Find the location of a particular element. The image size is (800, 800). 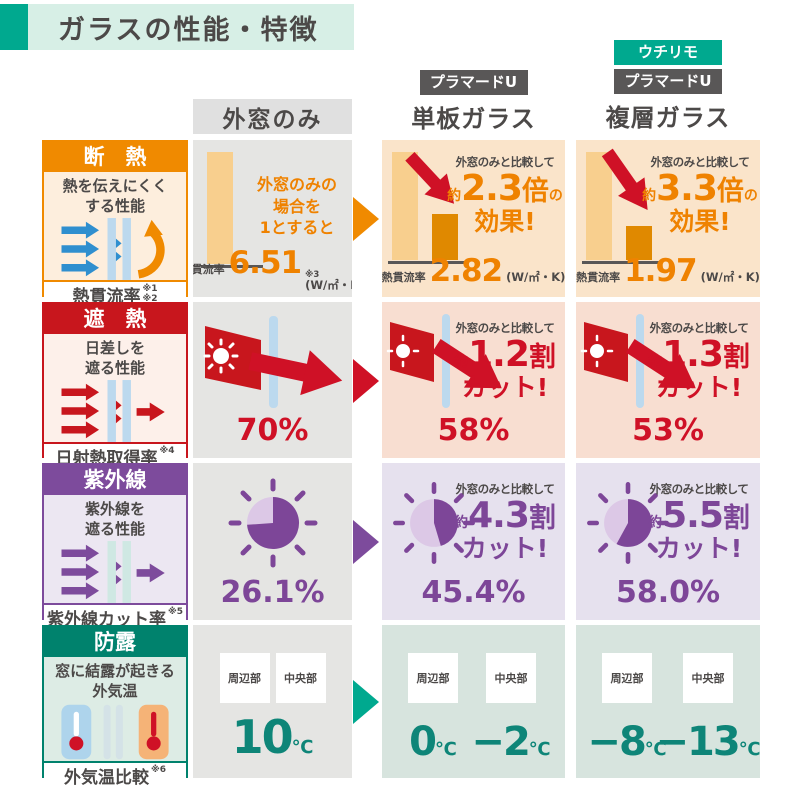

cell-uv-single: 外窓のみと比較して 約4.3割 カット! 45.4% is located at coordinates (473, 541).